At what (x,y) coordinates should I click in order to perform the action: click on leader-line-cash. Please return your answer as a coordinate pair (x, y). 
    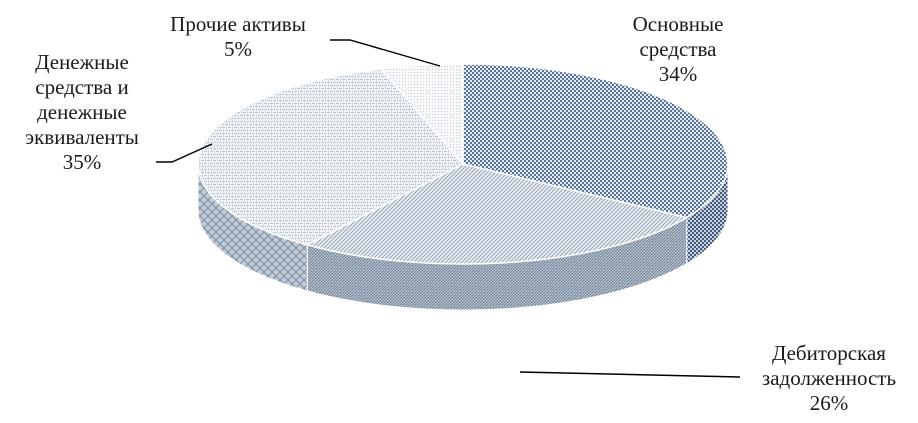
    Looking at the image, I should click on (184, 153).